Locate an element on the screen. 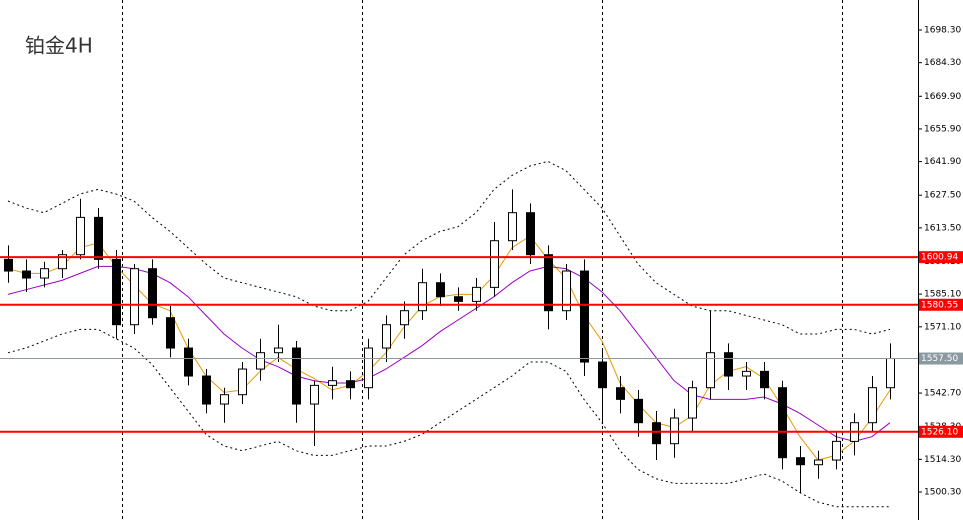 This screenshot has height=520, width=963. y-tick-label: 1641.90 is located at coordinates (942, 162).